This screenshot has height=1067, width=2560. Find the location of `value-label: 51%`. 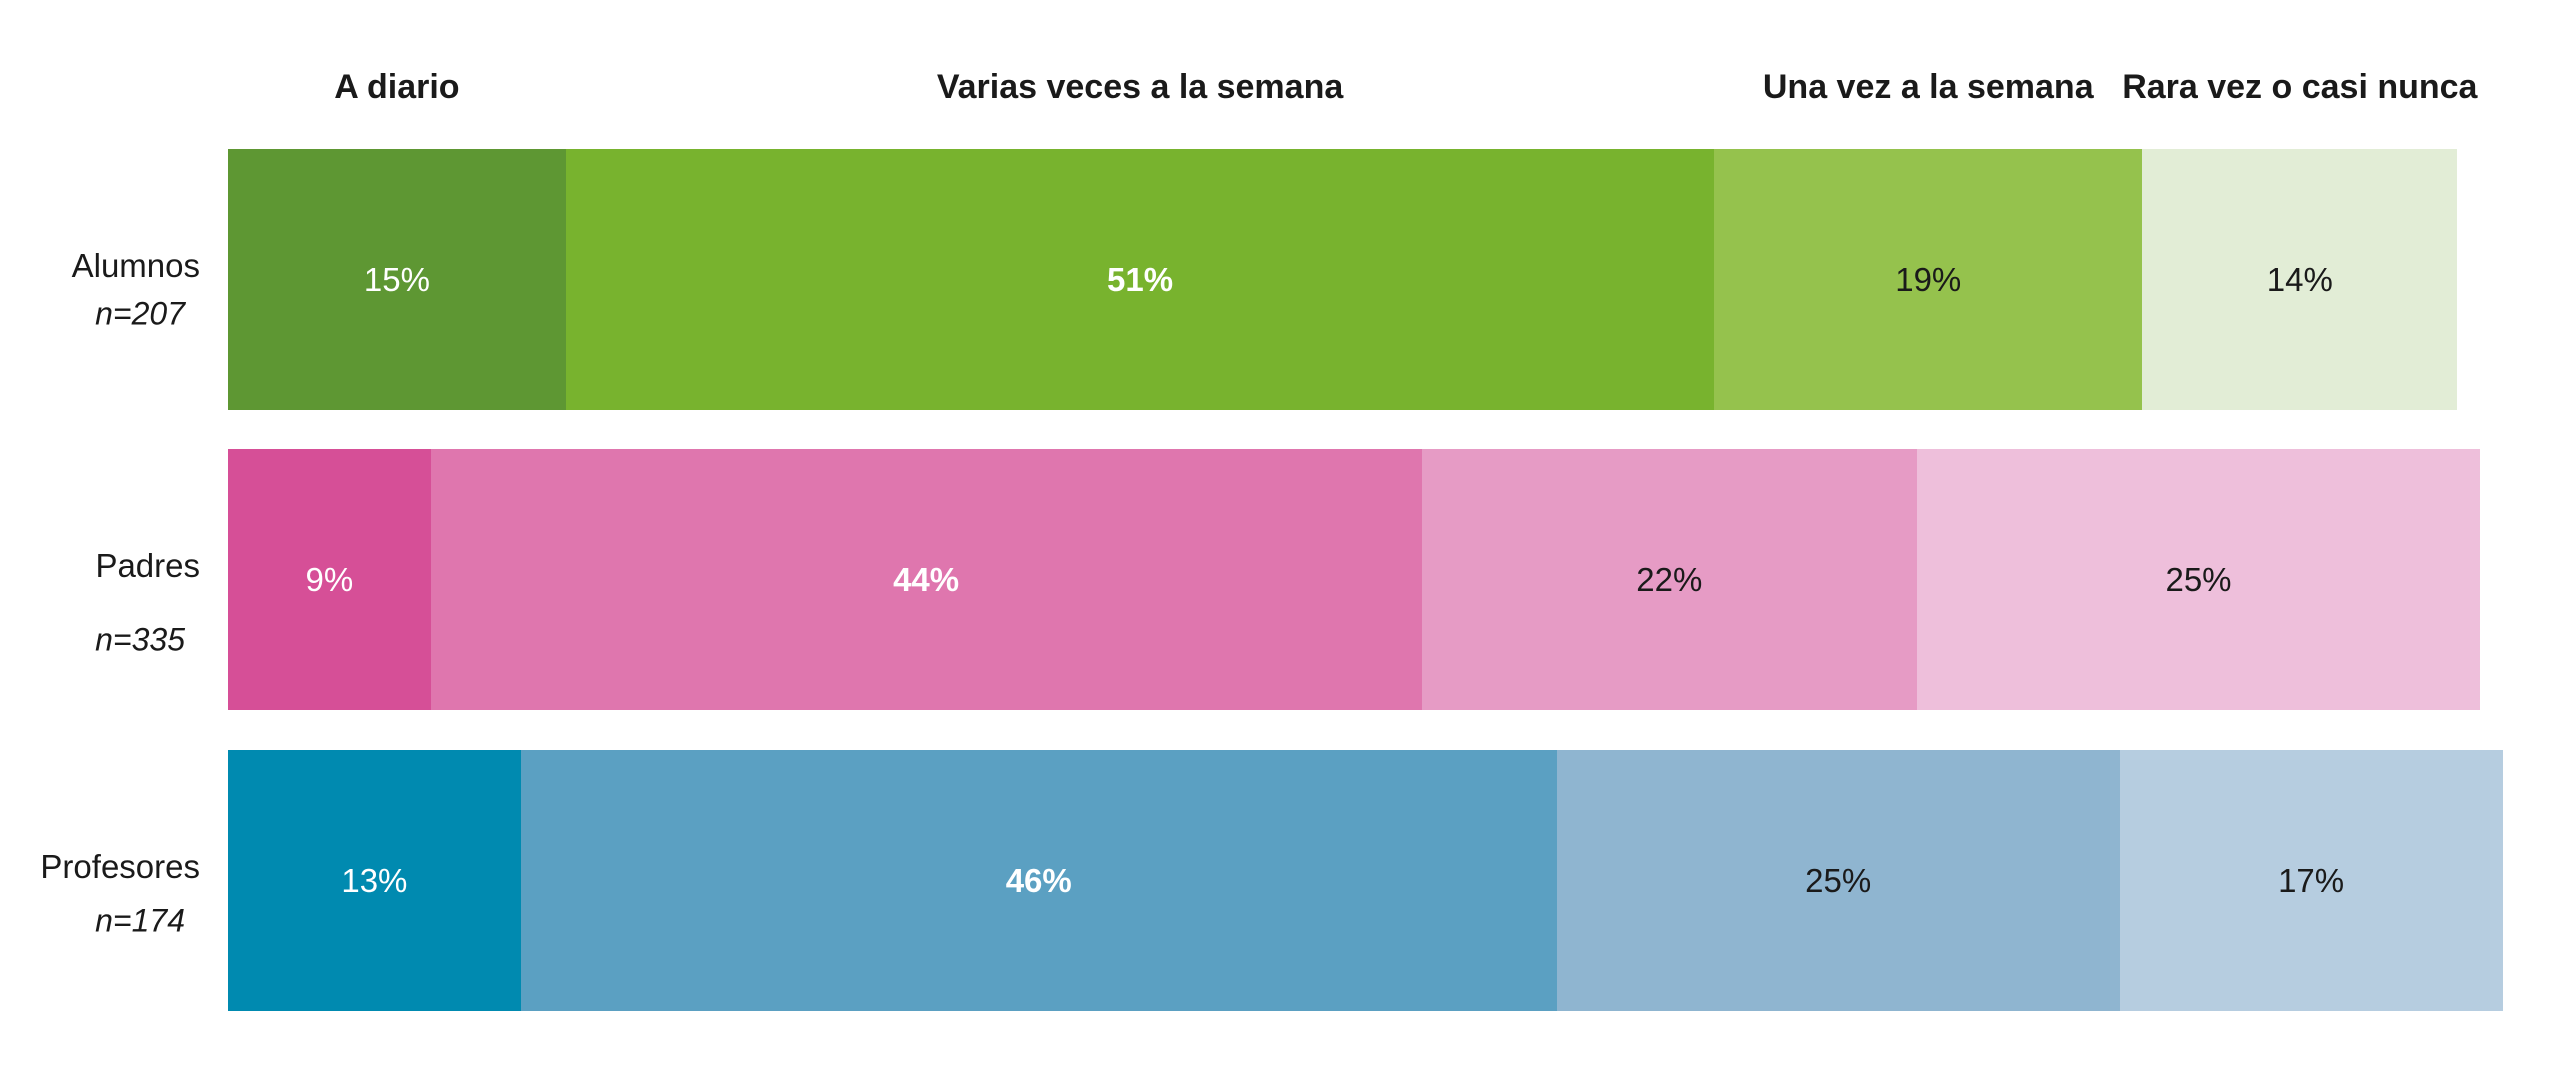

value-label: 51% is located at coordinates (1140, 279).